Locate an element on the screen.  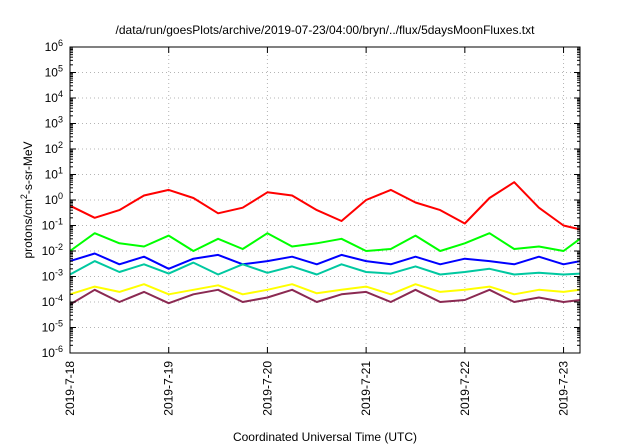
y-tick-exponent: 3 is located at coordinates (60, 120).